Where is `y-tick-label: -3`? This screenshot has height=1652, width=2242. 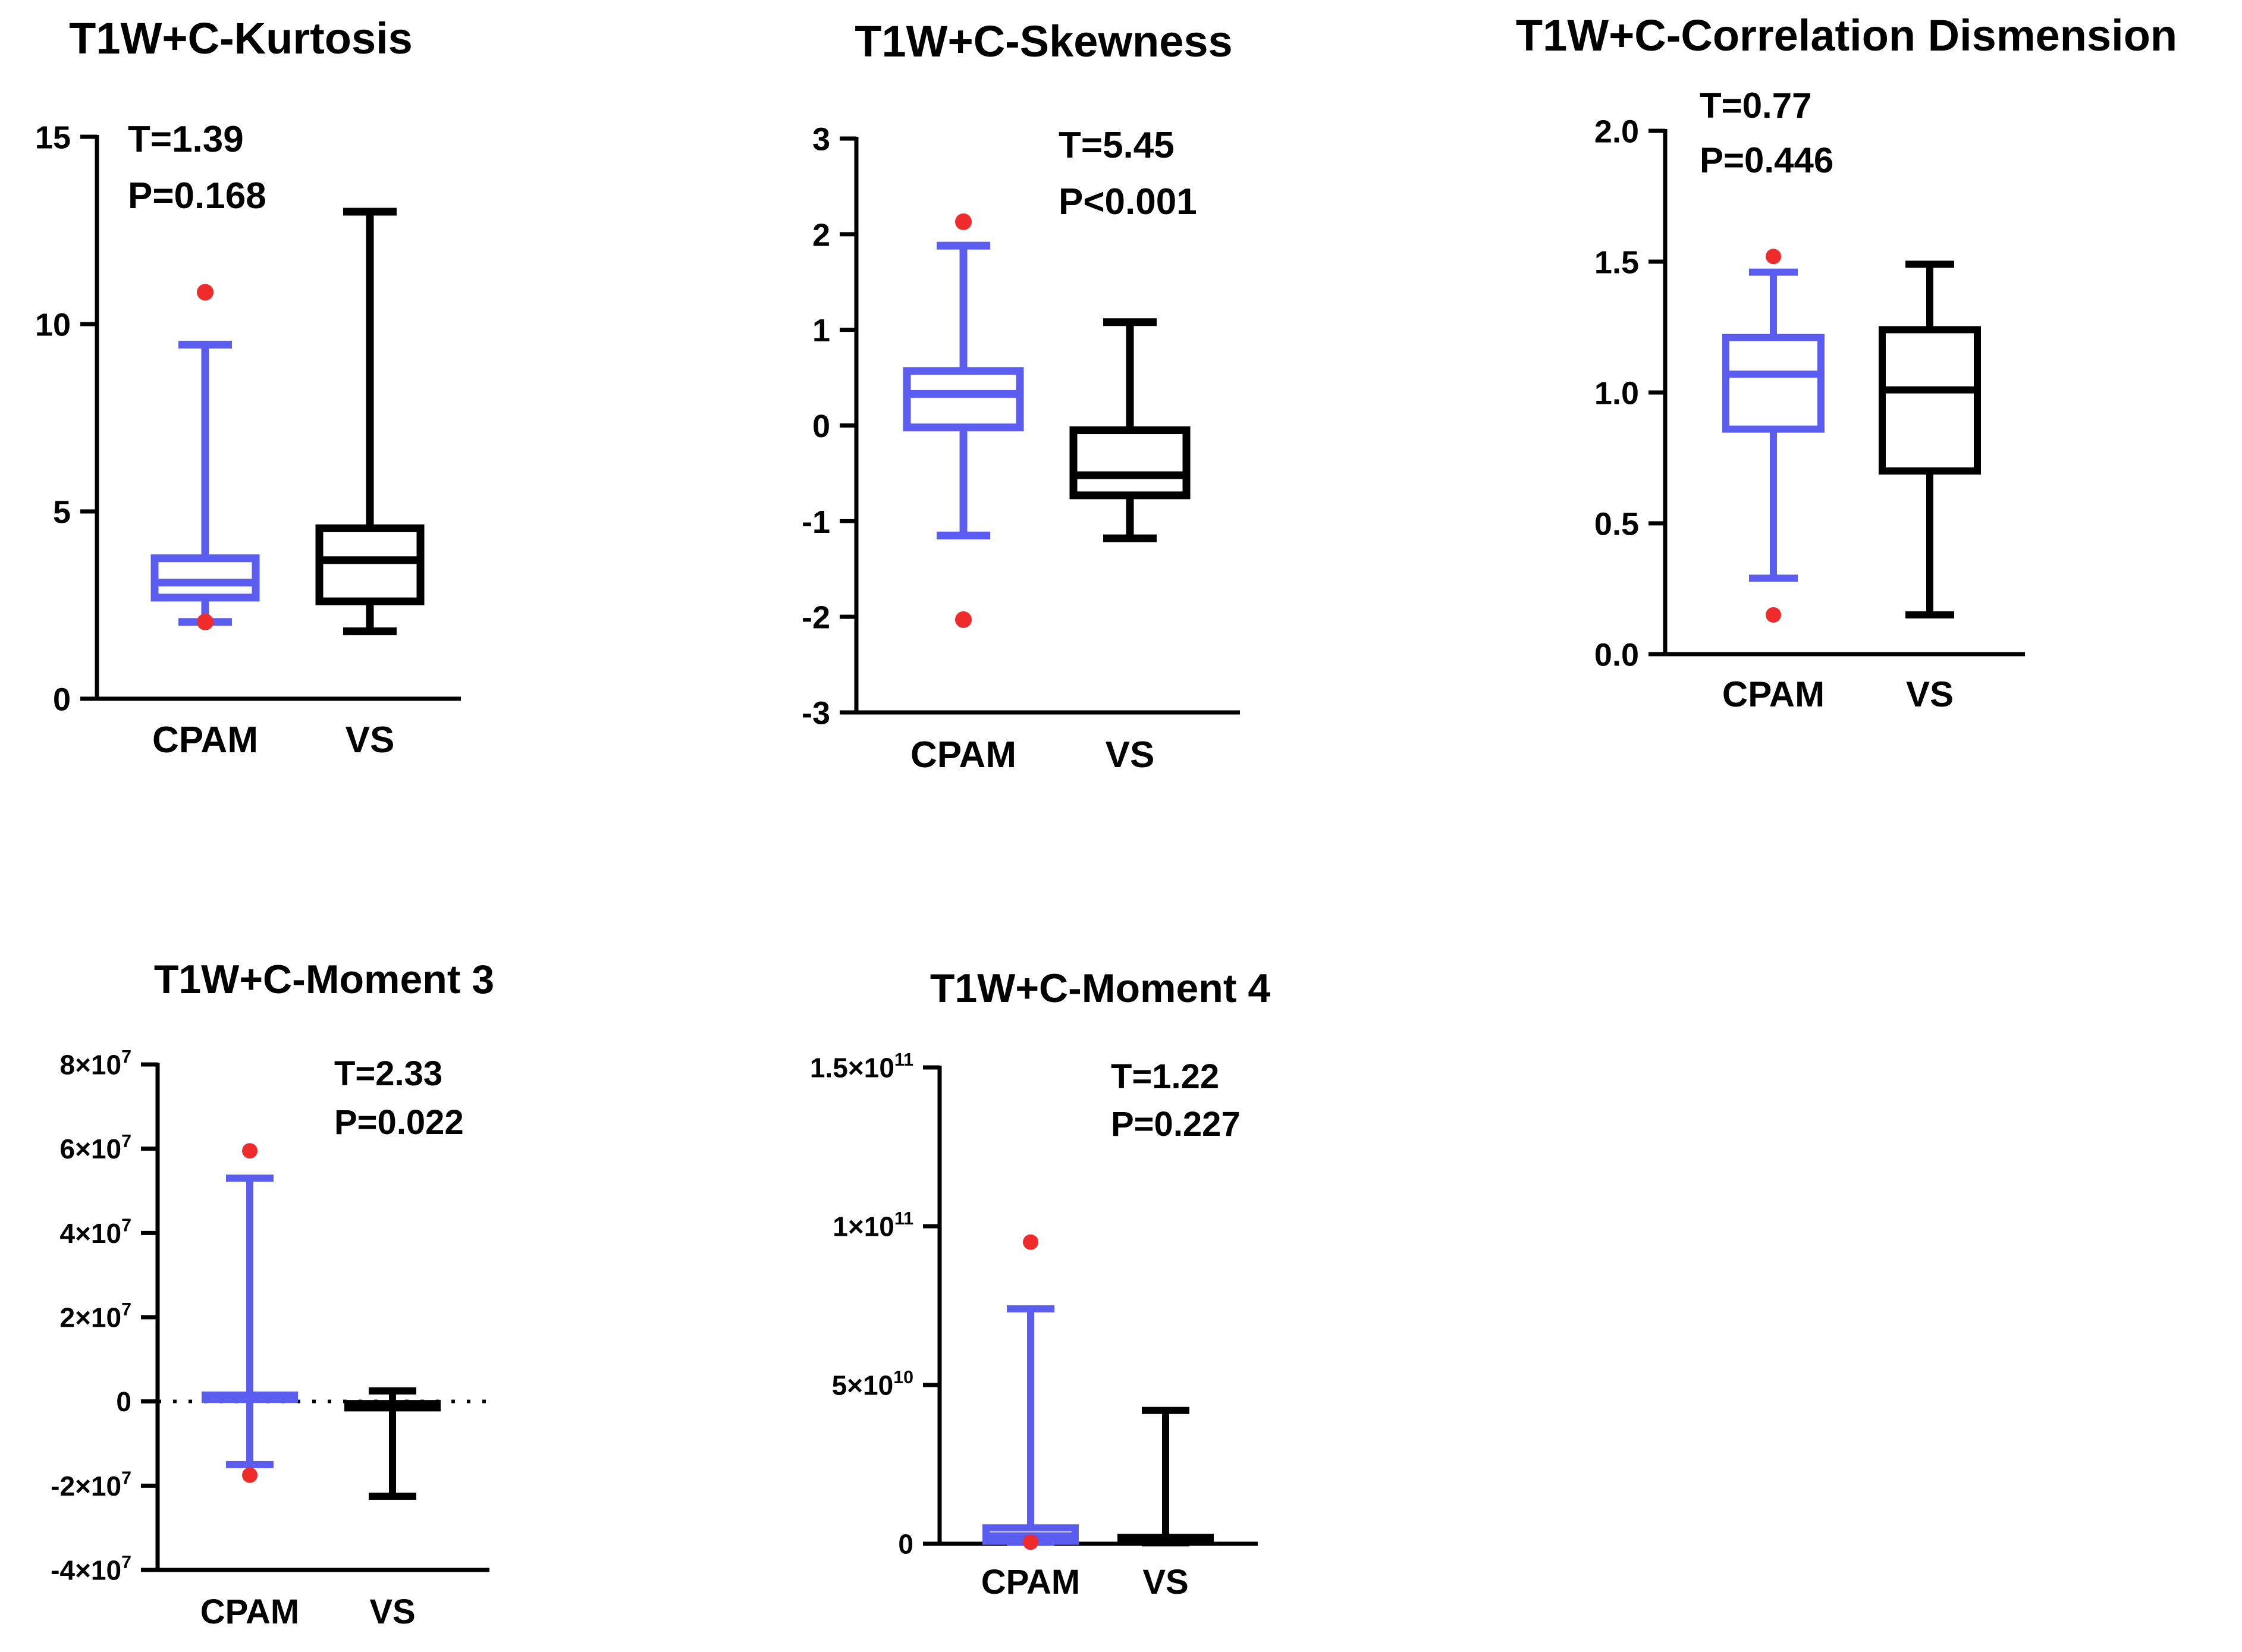 y-tick-label: -3 is located at coordinates (816, 713).